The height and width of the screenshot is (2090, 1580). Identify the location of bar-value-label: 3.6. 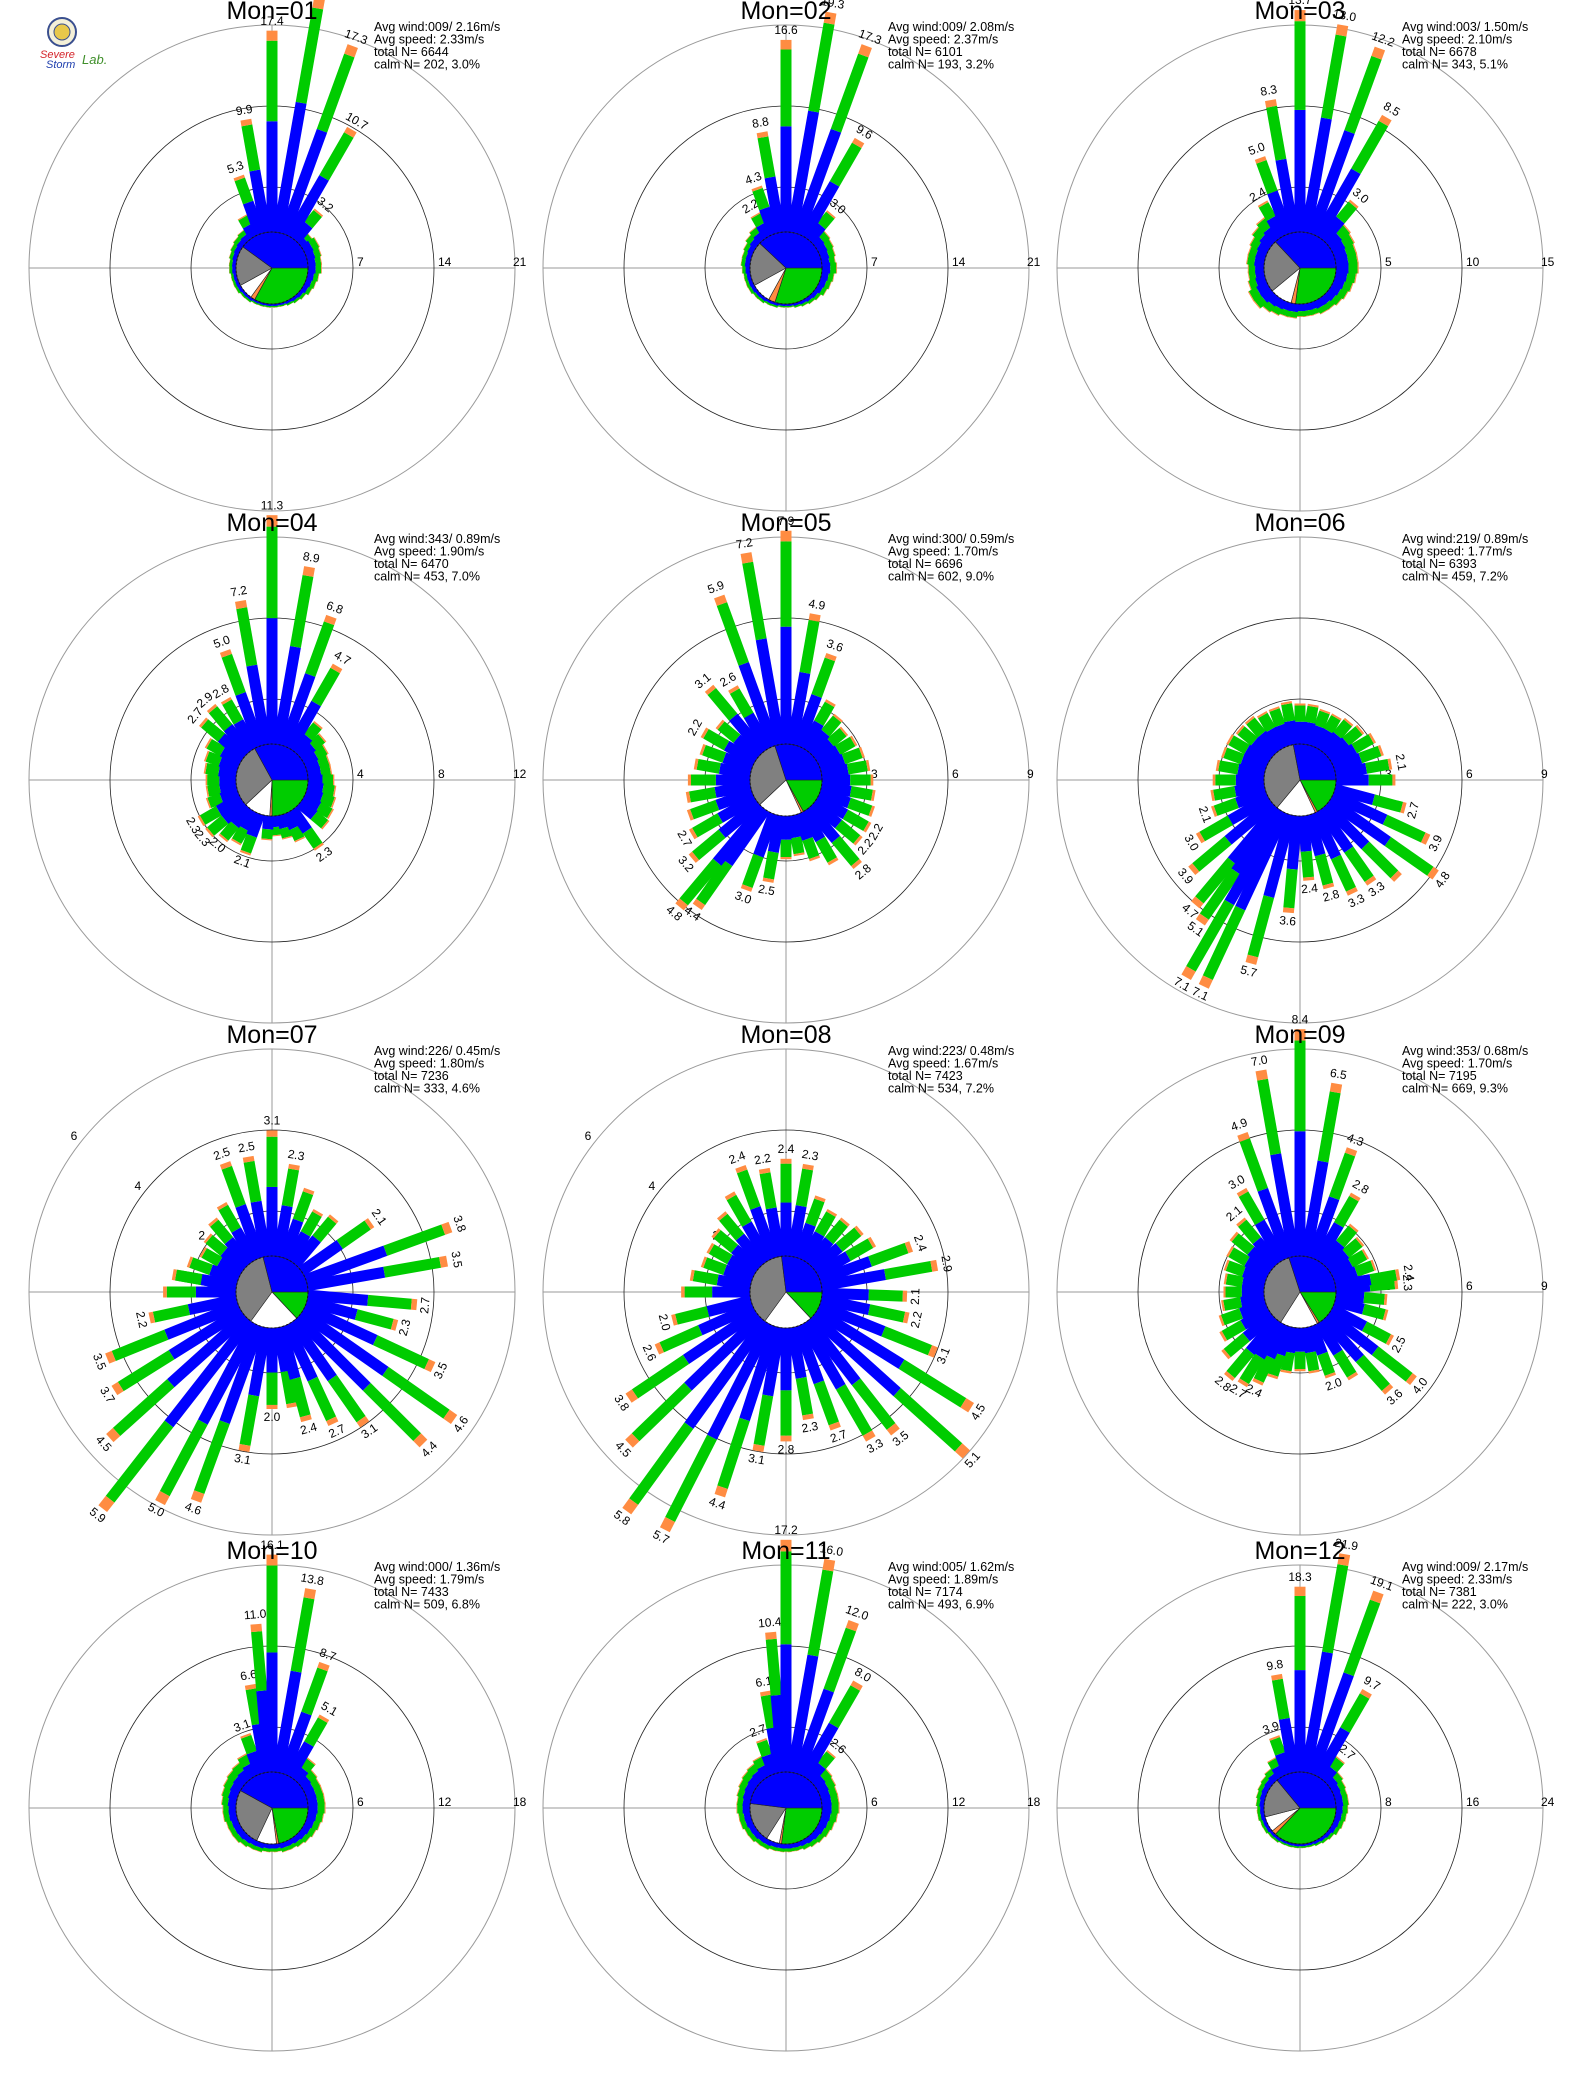
(835, 645).